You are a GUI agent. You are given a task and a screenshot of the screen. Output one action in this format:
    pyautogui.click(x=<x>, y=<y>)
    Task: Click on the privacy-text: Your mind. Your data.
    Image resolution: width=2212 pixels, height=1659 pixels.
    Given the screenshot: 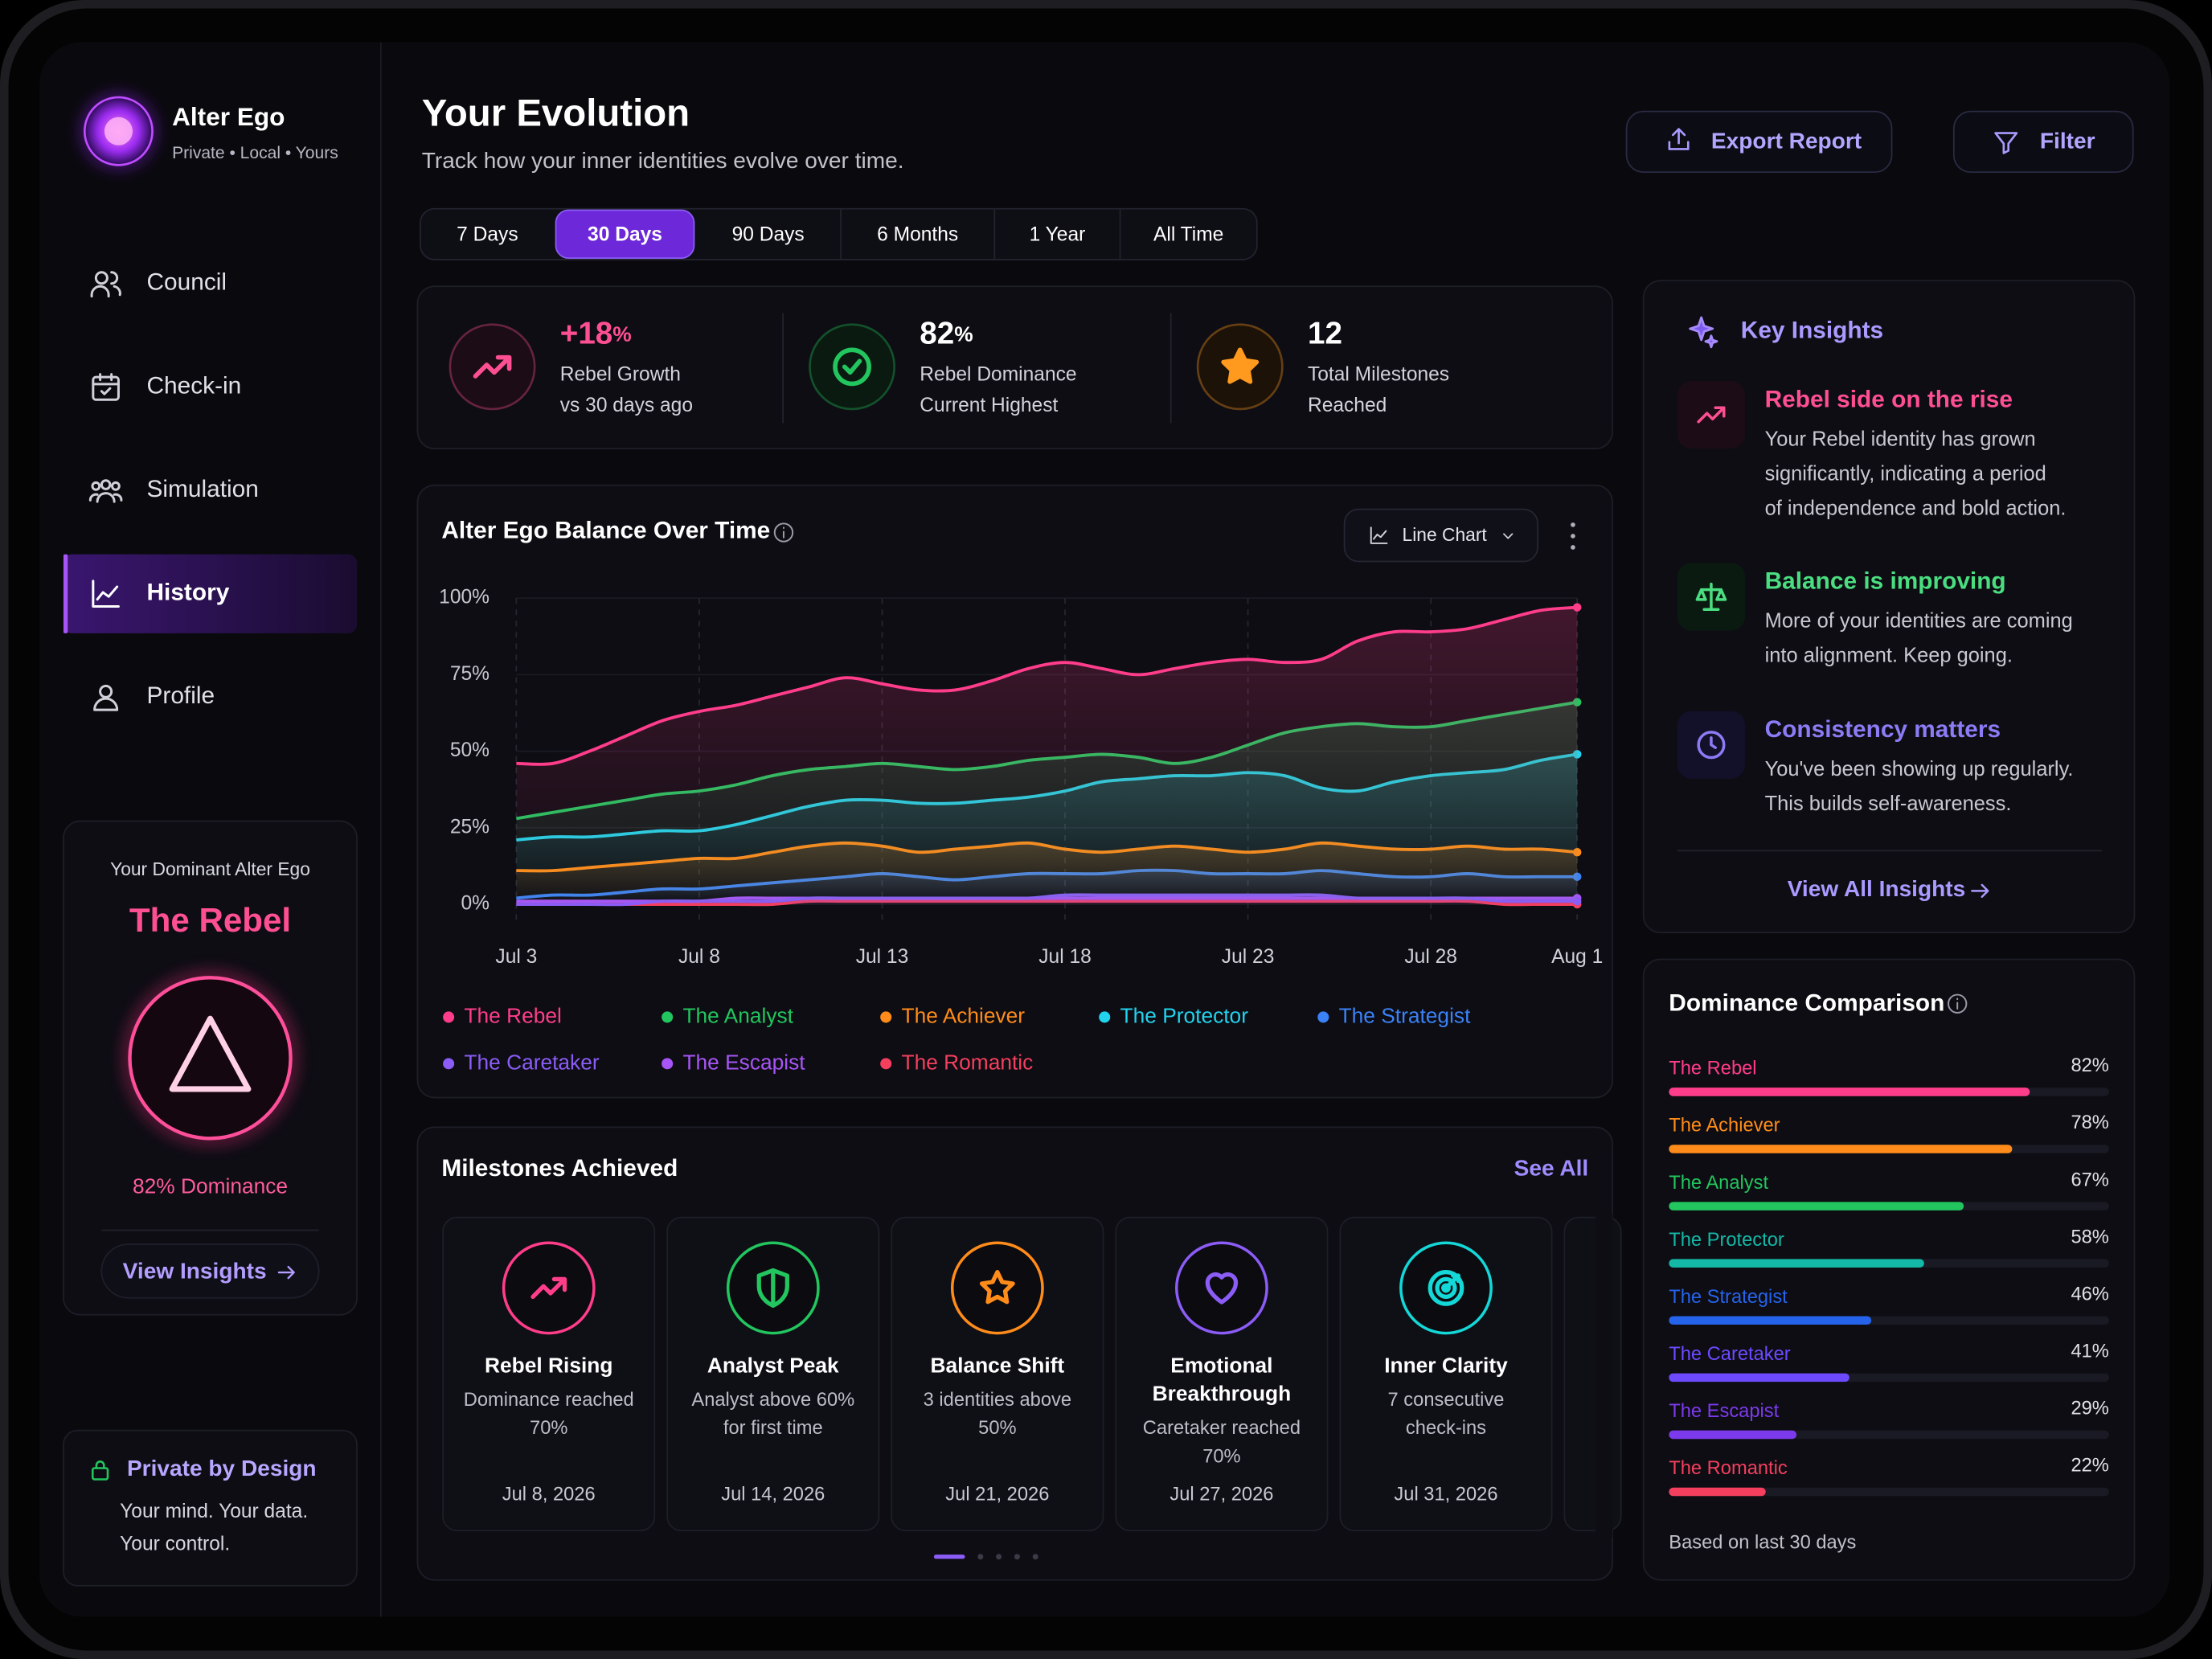 What is the action you would take?
    pyautogui.click(x=214, y=1511)
    